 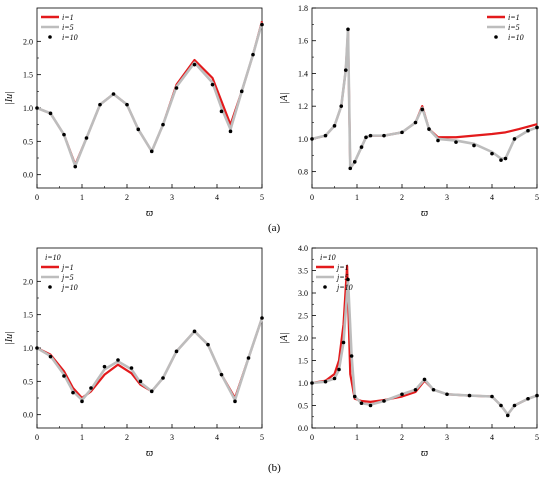 What do you see at coordinates (303, 73) in the screenshot?
I see `y-tick-label: 1.4` at bounding box center [303, 73].